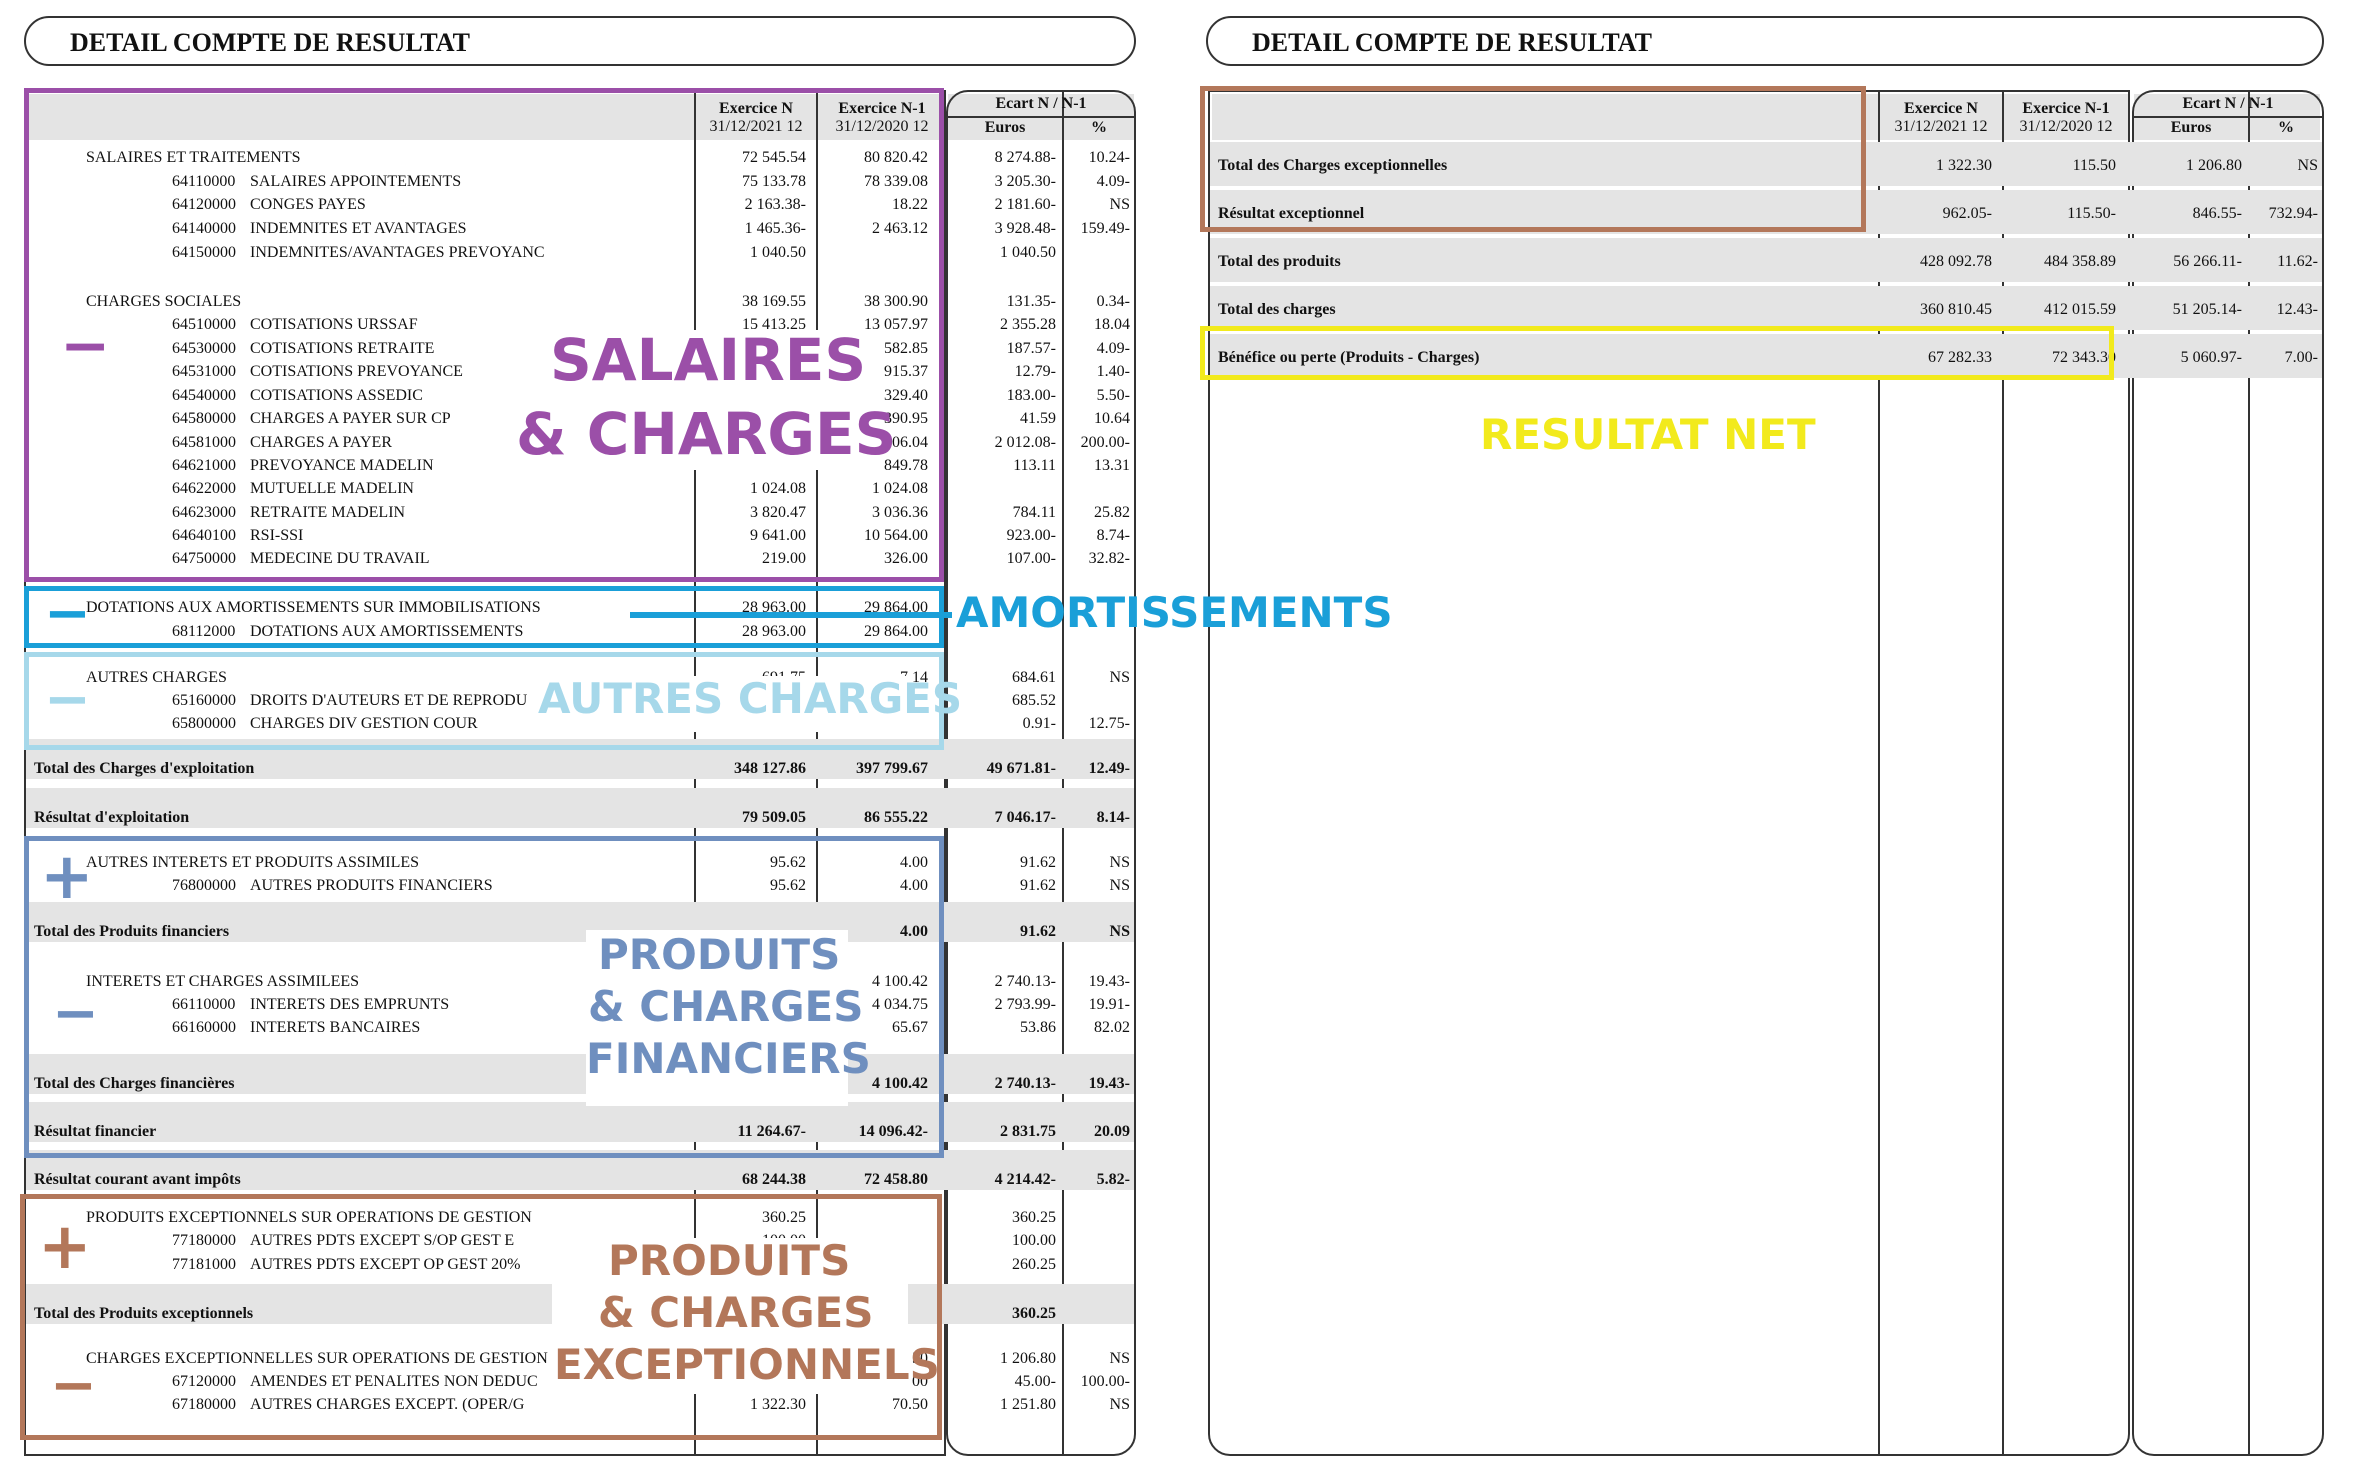 Image resolution: width=2356 pixels, height=1474 pixels. Describe the element at coordinates (342, 348) in the screenshot. I see `account-label: COTISATIONS RETRAITE` at that location.